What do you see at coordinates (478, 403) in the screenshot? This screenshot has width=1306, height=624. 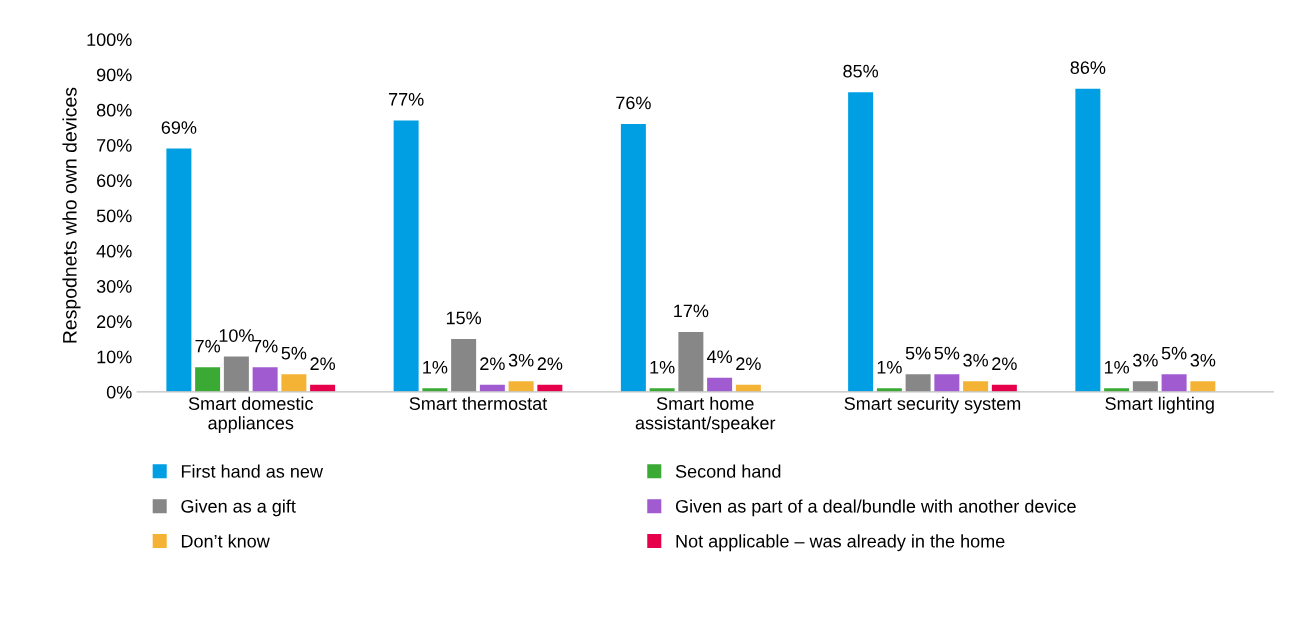 I see `x-tick-label: Smart thermostat` at bounding box center [478, 403].